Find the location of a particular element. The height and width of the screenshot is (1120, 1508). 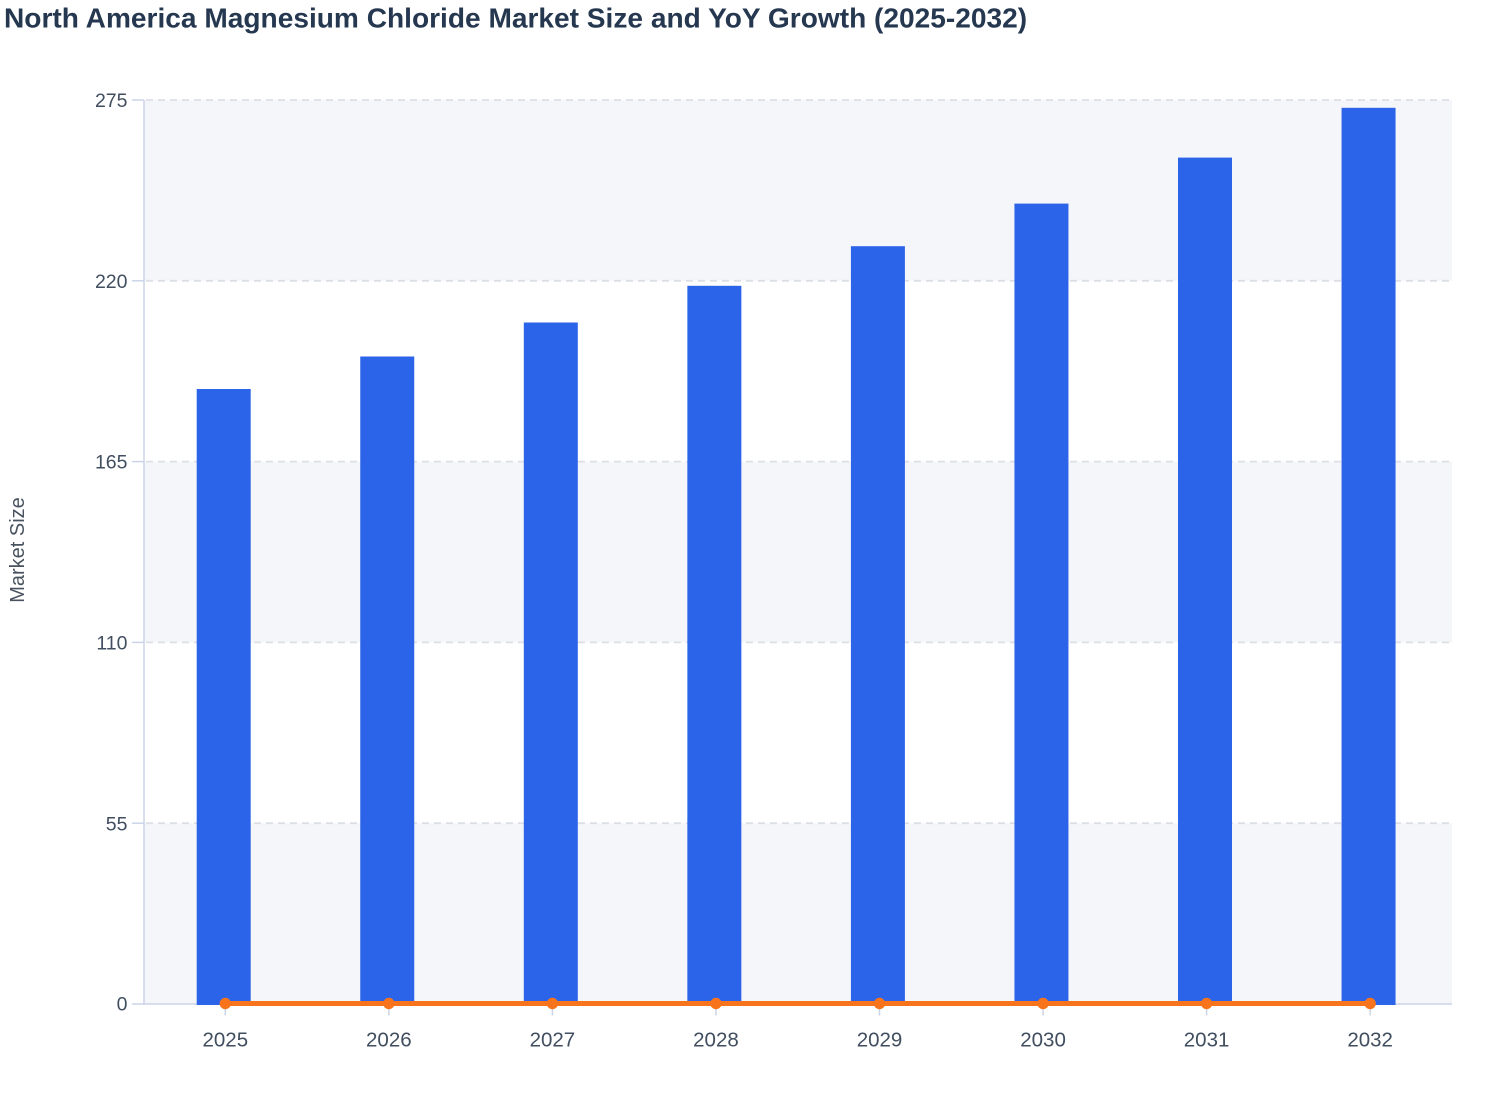

svg-text: 2032 is located at coordinates (1370, 1040).